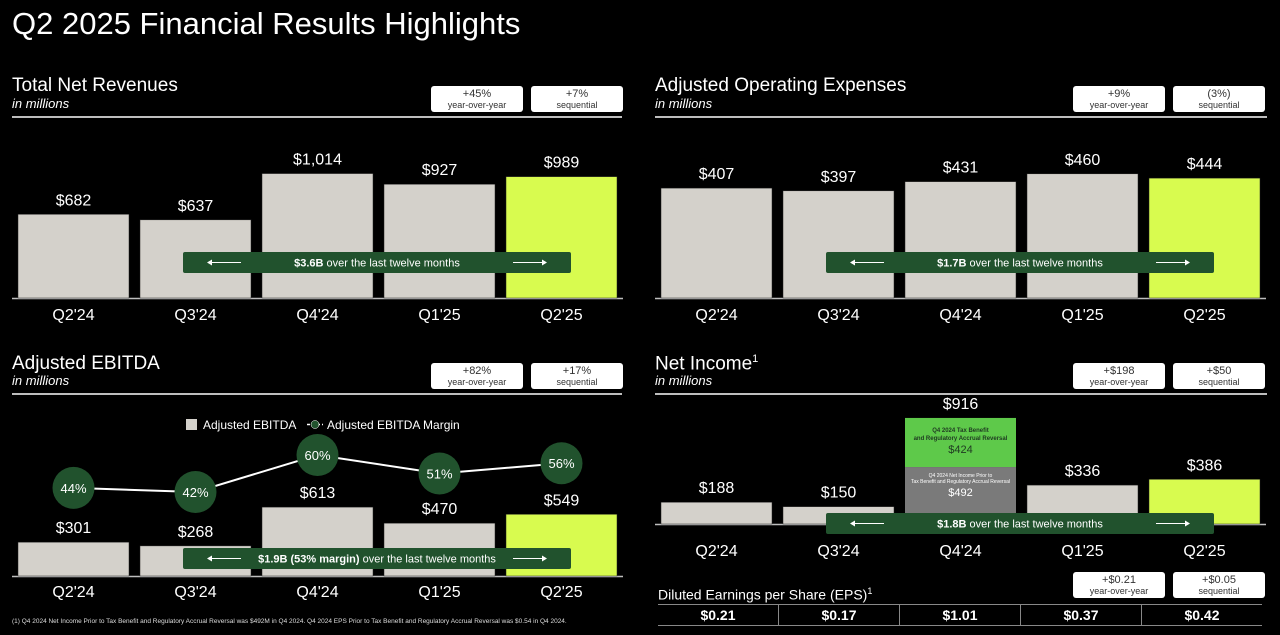 This screenshot has width=1280, height=635. I want to click on net_income-value-label: $386, so click(1205, 465).